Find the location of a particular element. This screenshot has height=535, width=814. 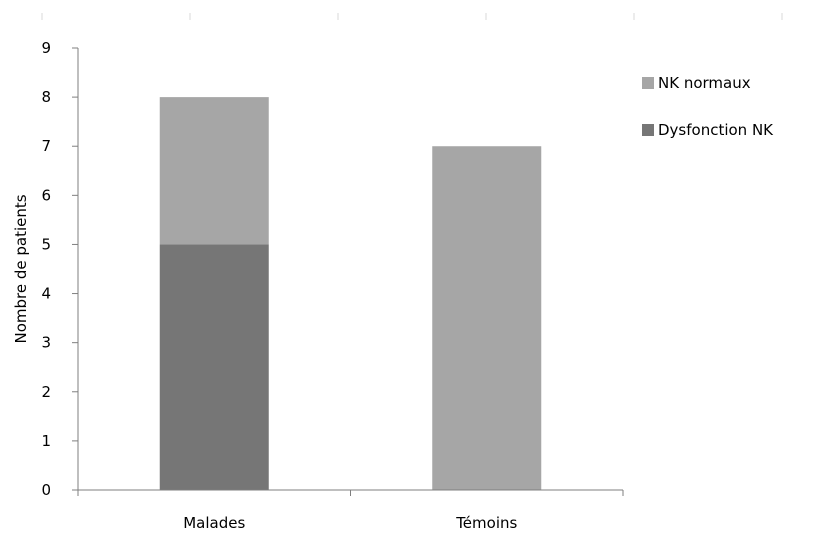

y-tick-label-7: 7 is located at coordinates (46, 146).